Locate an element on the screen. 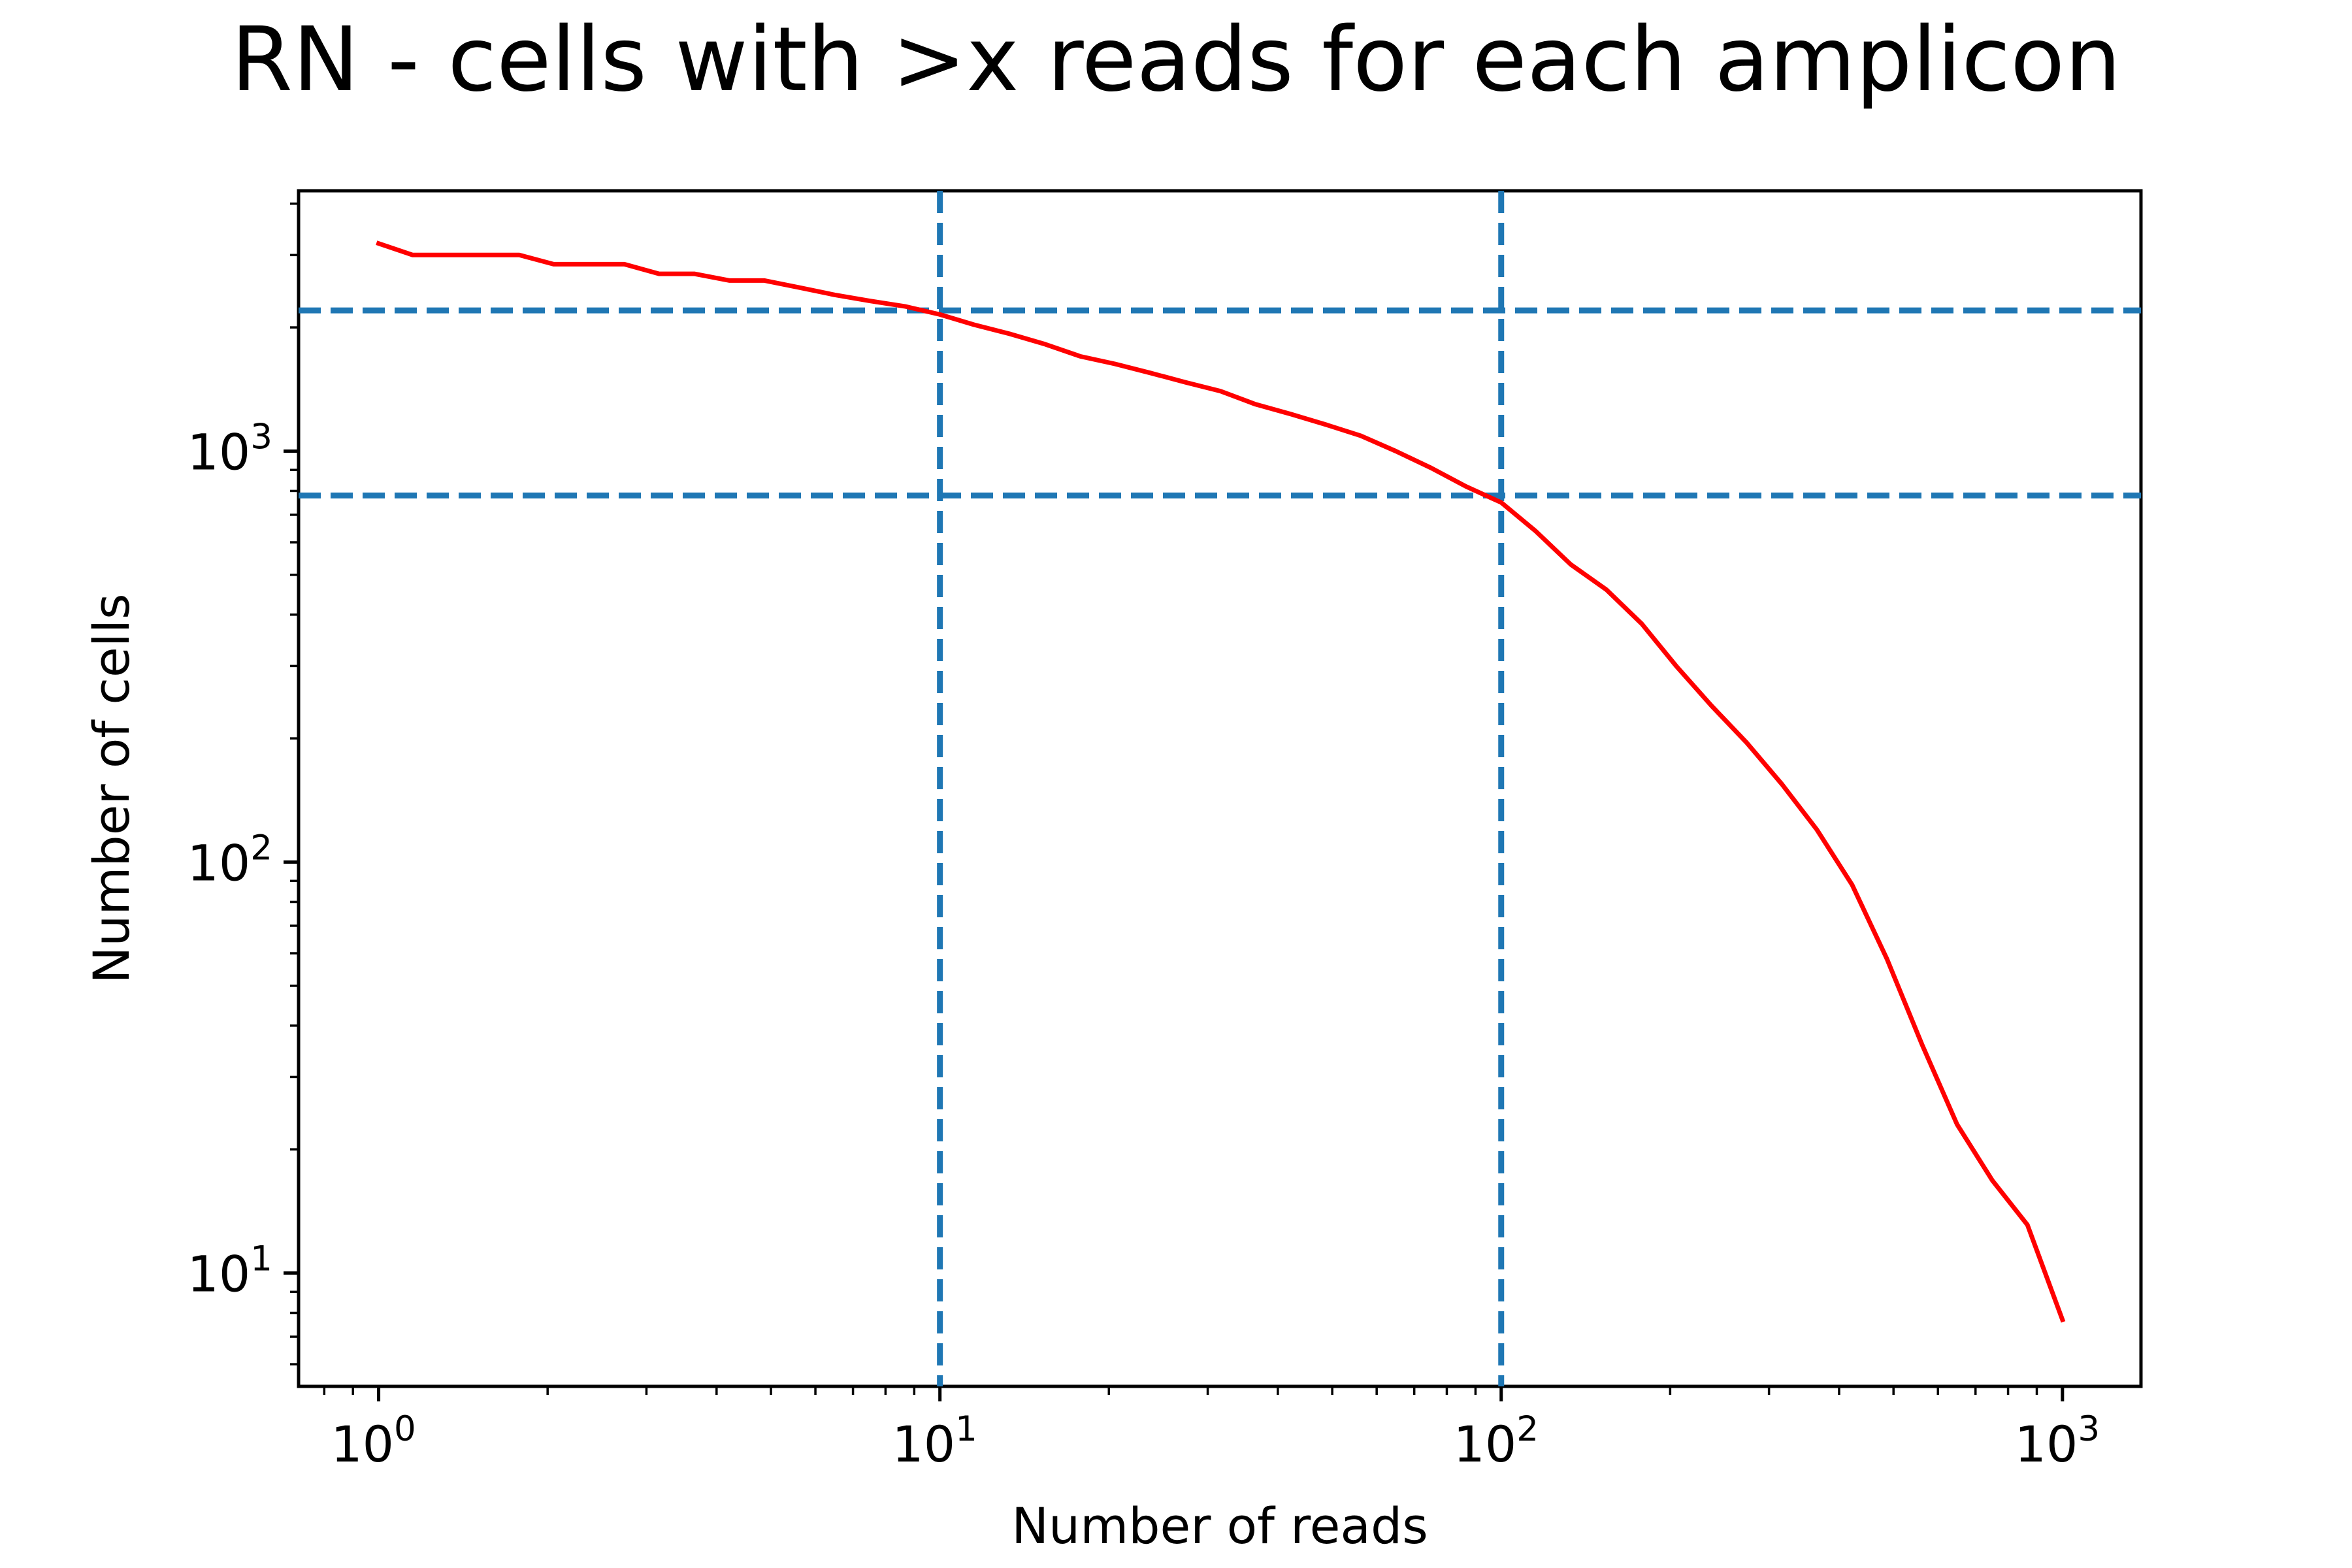  y-tick-label: 10³ is located at coordinates (230, 449).